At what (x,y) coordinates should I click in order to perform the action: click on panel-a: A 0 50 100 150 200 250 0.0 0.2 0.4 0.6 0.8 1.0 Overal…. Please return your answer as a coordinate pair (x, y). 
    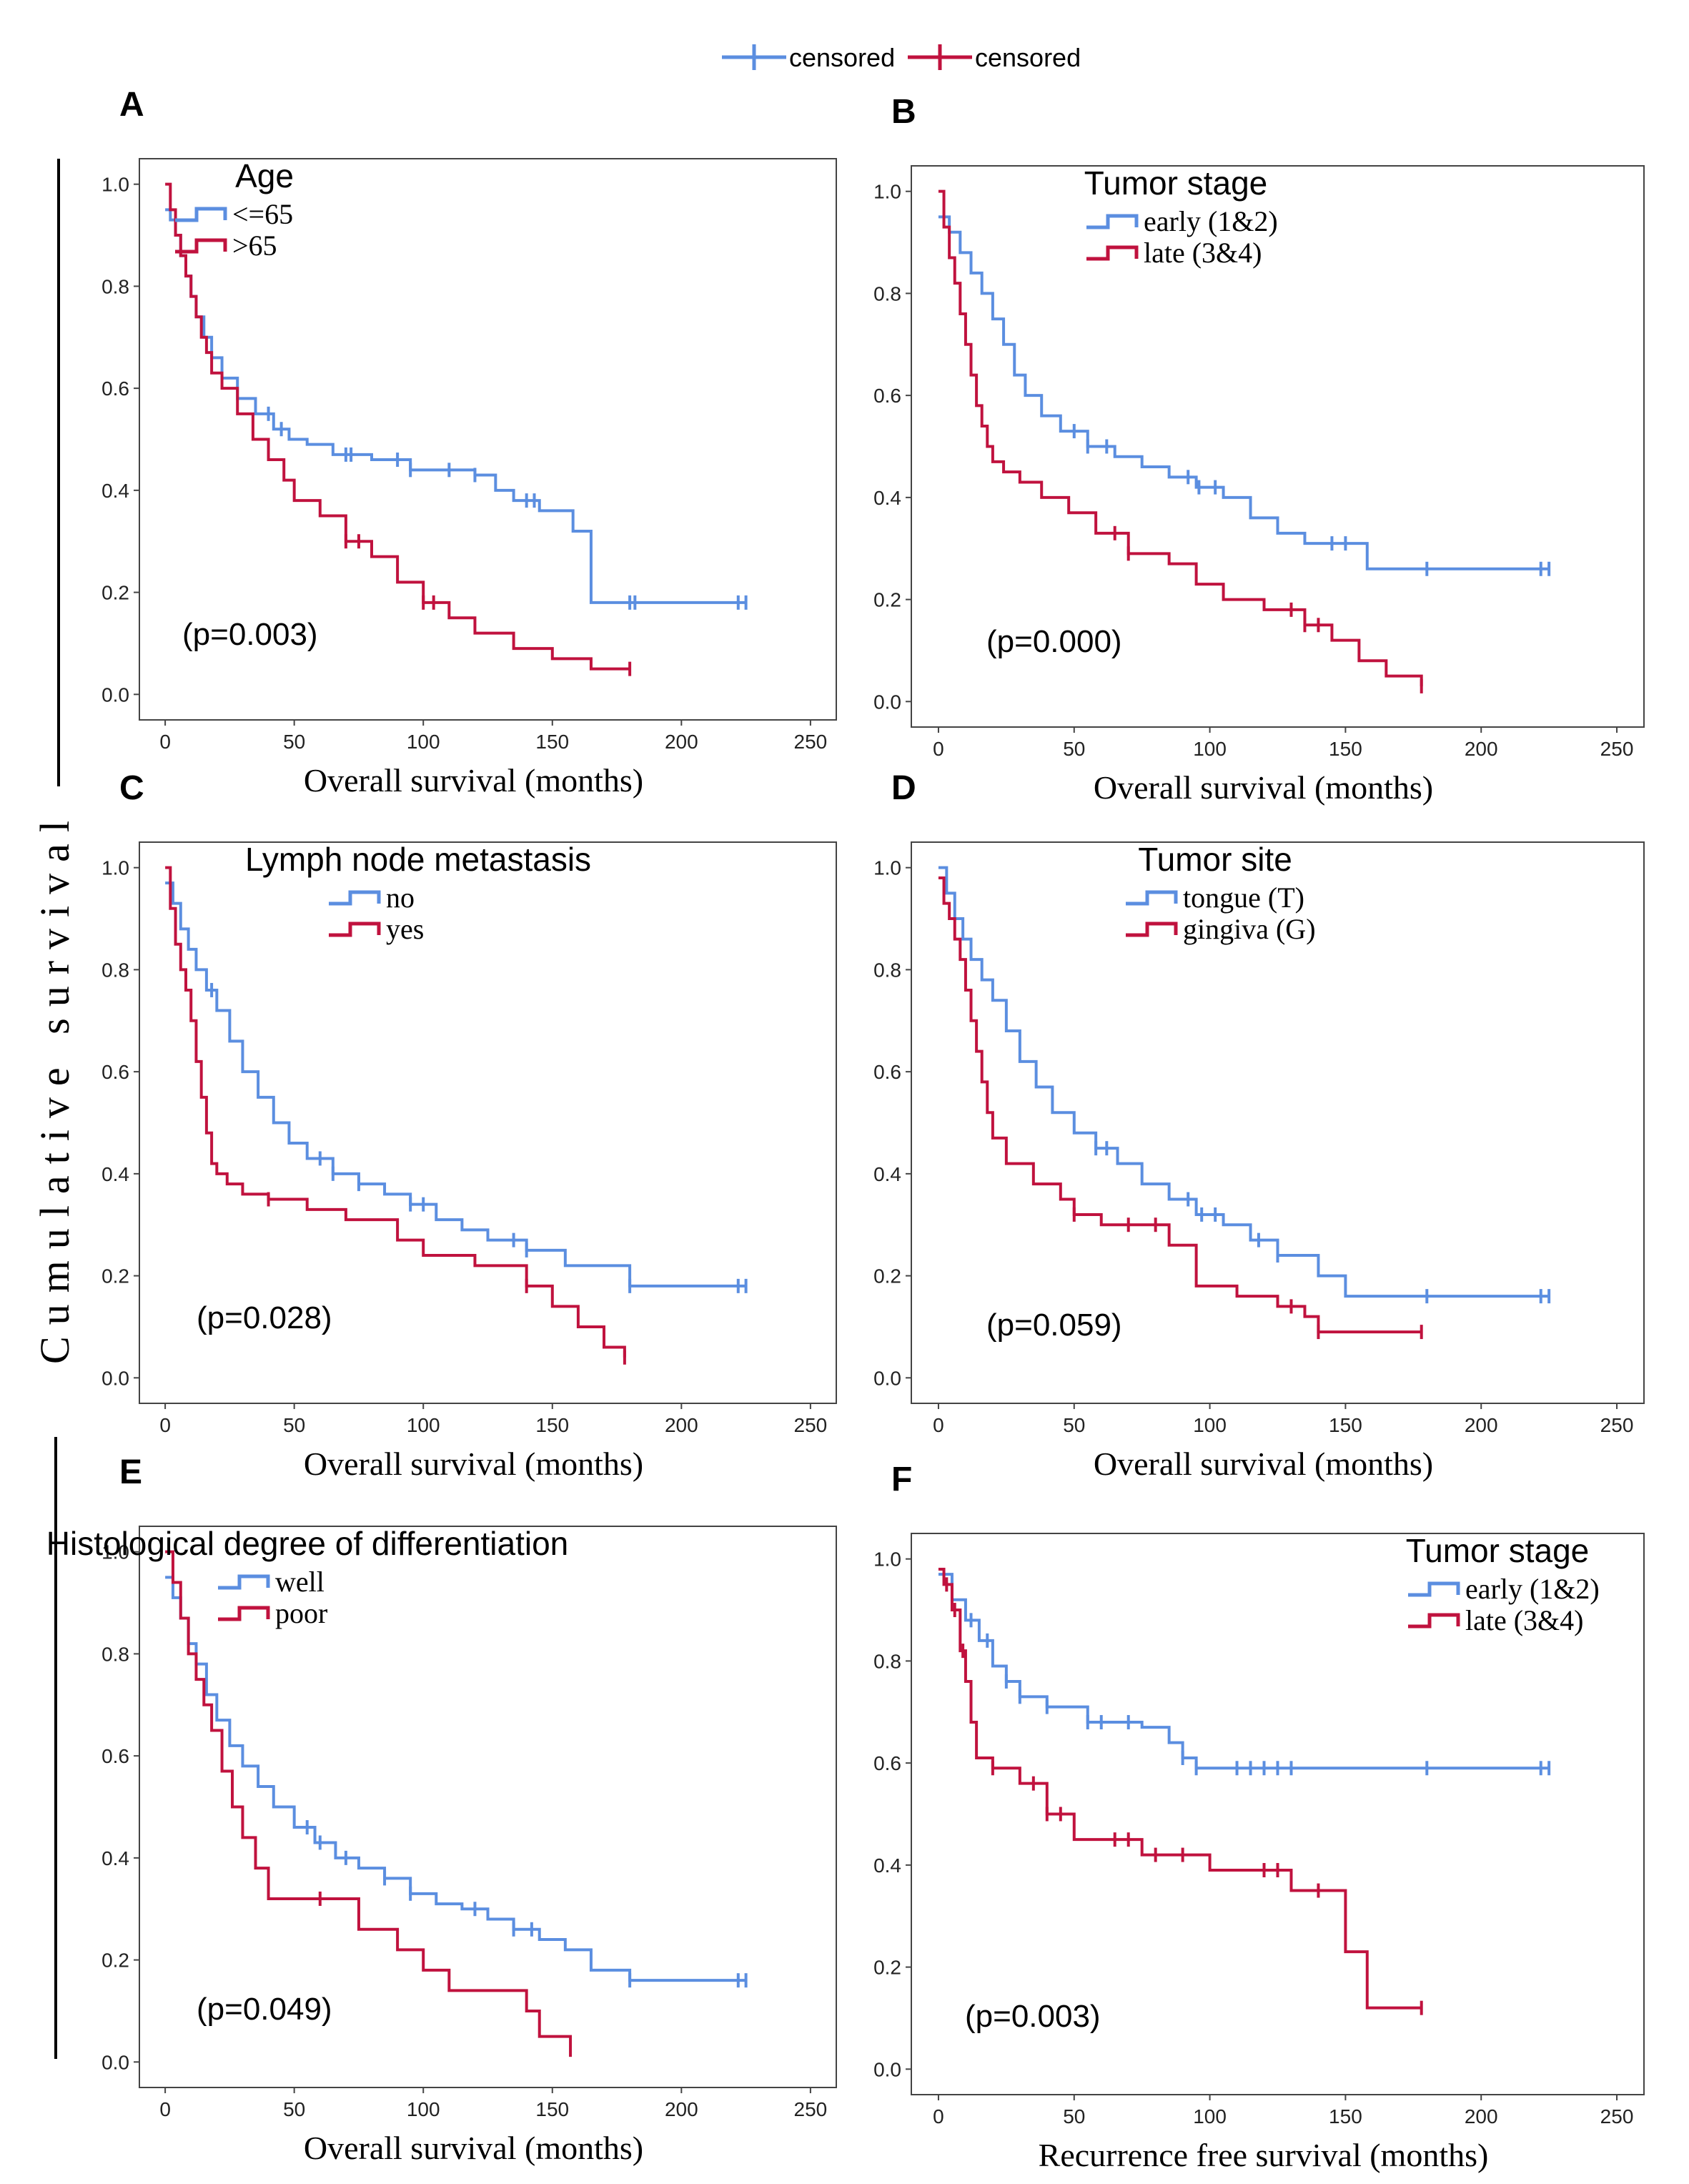
    Looking at the image, I should click on (469, 442).